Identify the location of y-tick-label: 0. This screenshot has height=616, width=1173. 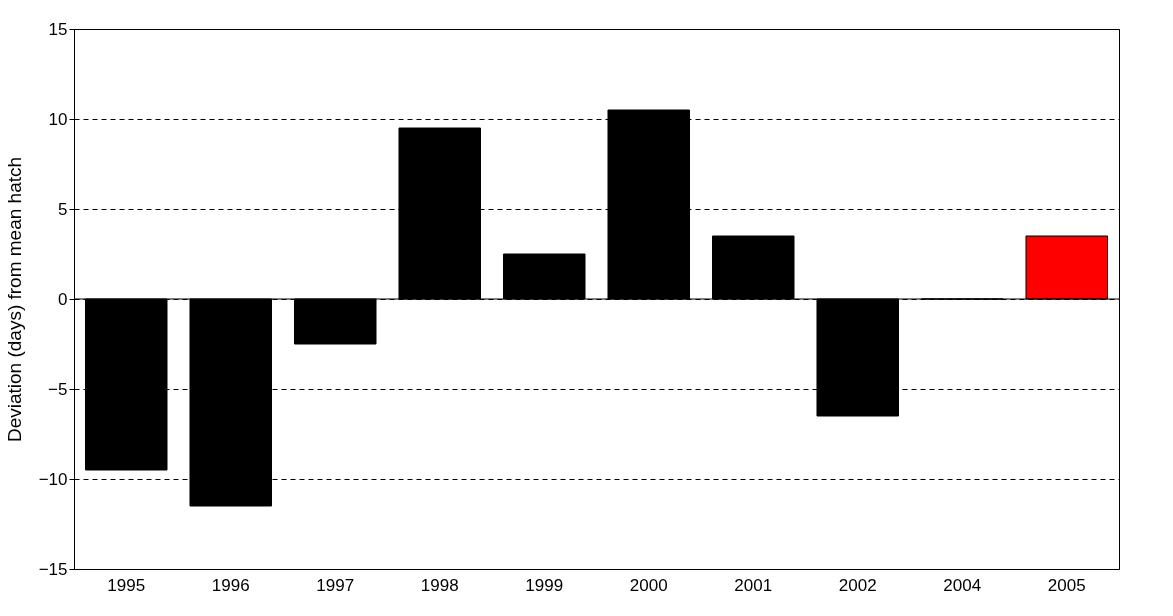
(63, 299).